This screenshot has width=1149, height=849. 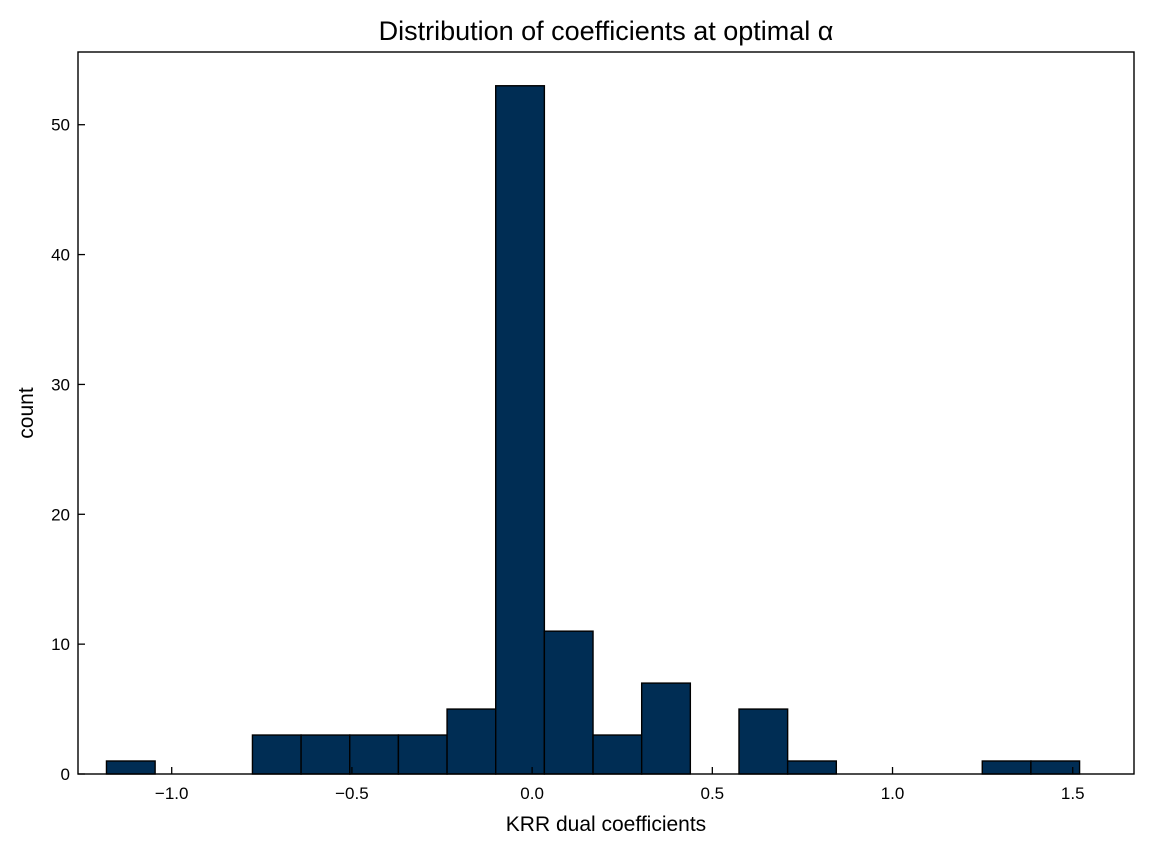 I want to click on x-axis-label: KRR dual coefficients, so click(x=606, y=824).